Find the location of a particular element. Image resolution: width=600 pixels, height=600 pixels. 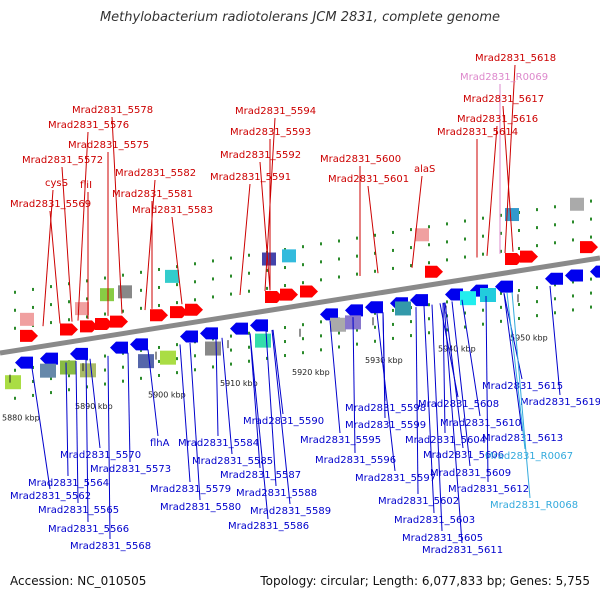

gene-label-reverse: Mrad2831_5612 is located at coordinates (488, 489).